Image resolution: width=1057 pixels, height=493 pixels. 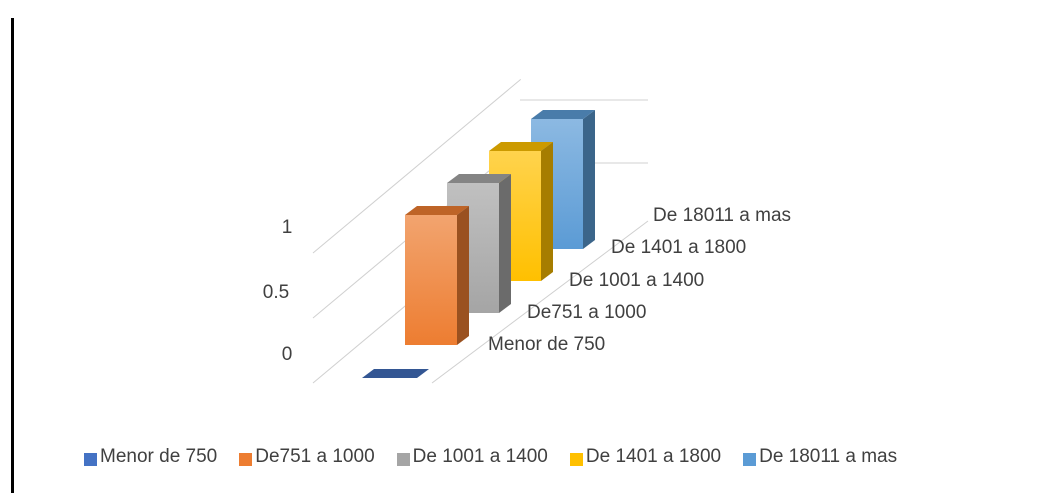 I want to click on category-label: De 1401 a 1800, so click(x=678, y=247).